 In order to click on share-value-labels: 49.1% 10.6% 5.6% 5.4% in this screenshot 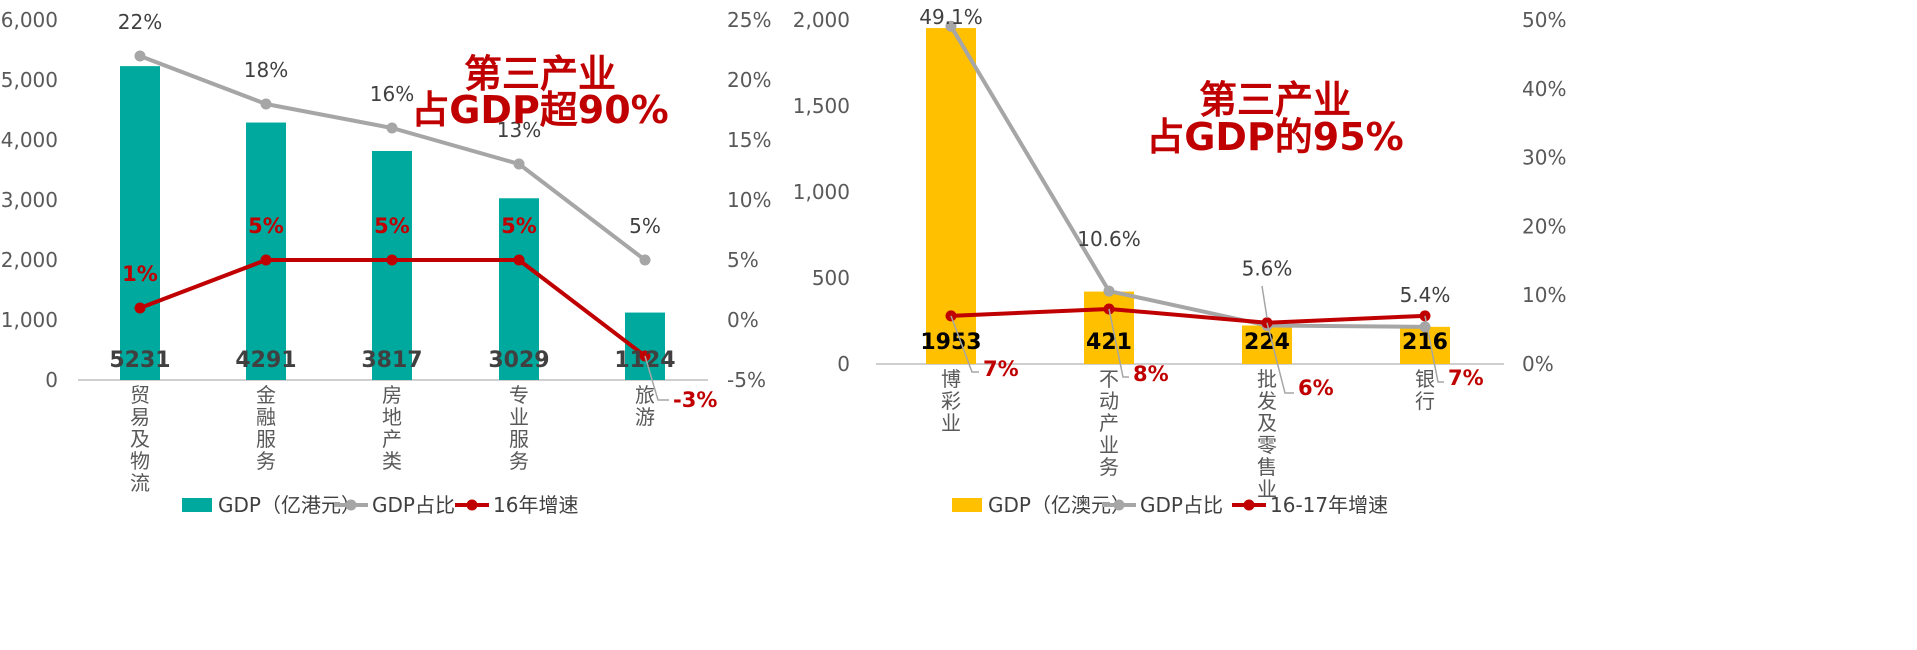, I will do `click(1184, 162)`.